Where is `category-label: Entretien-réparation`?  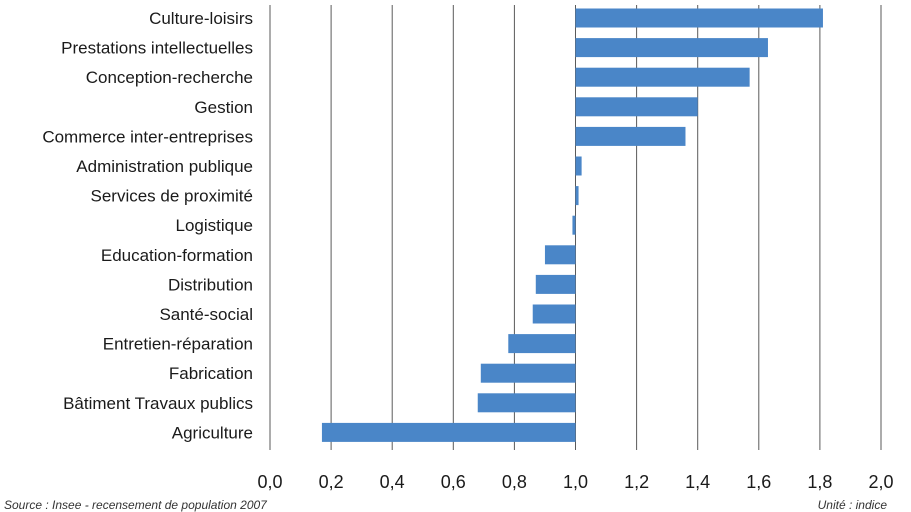 category-label: Entretien-réparation is located at coordinates (178, 344).